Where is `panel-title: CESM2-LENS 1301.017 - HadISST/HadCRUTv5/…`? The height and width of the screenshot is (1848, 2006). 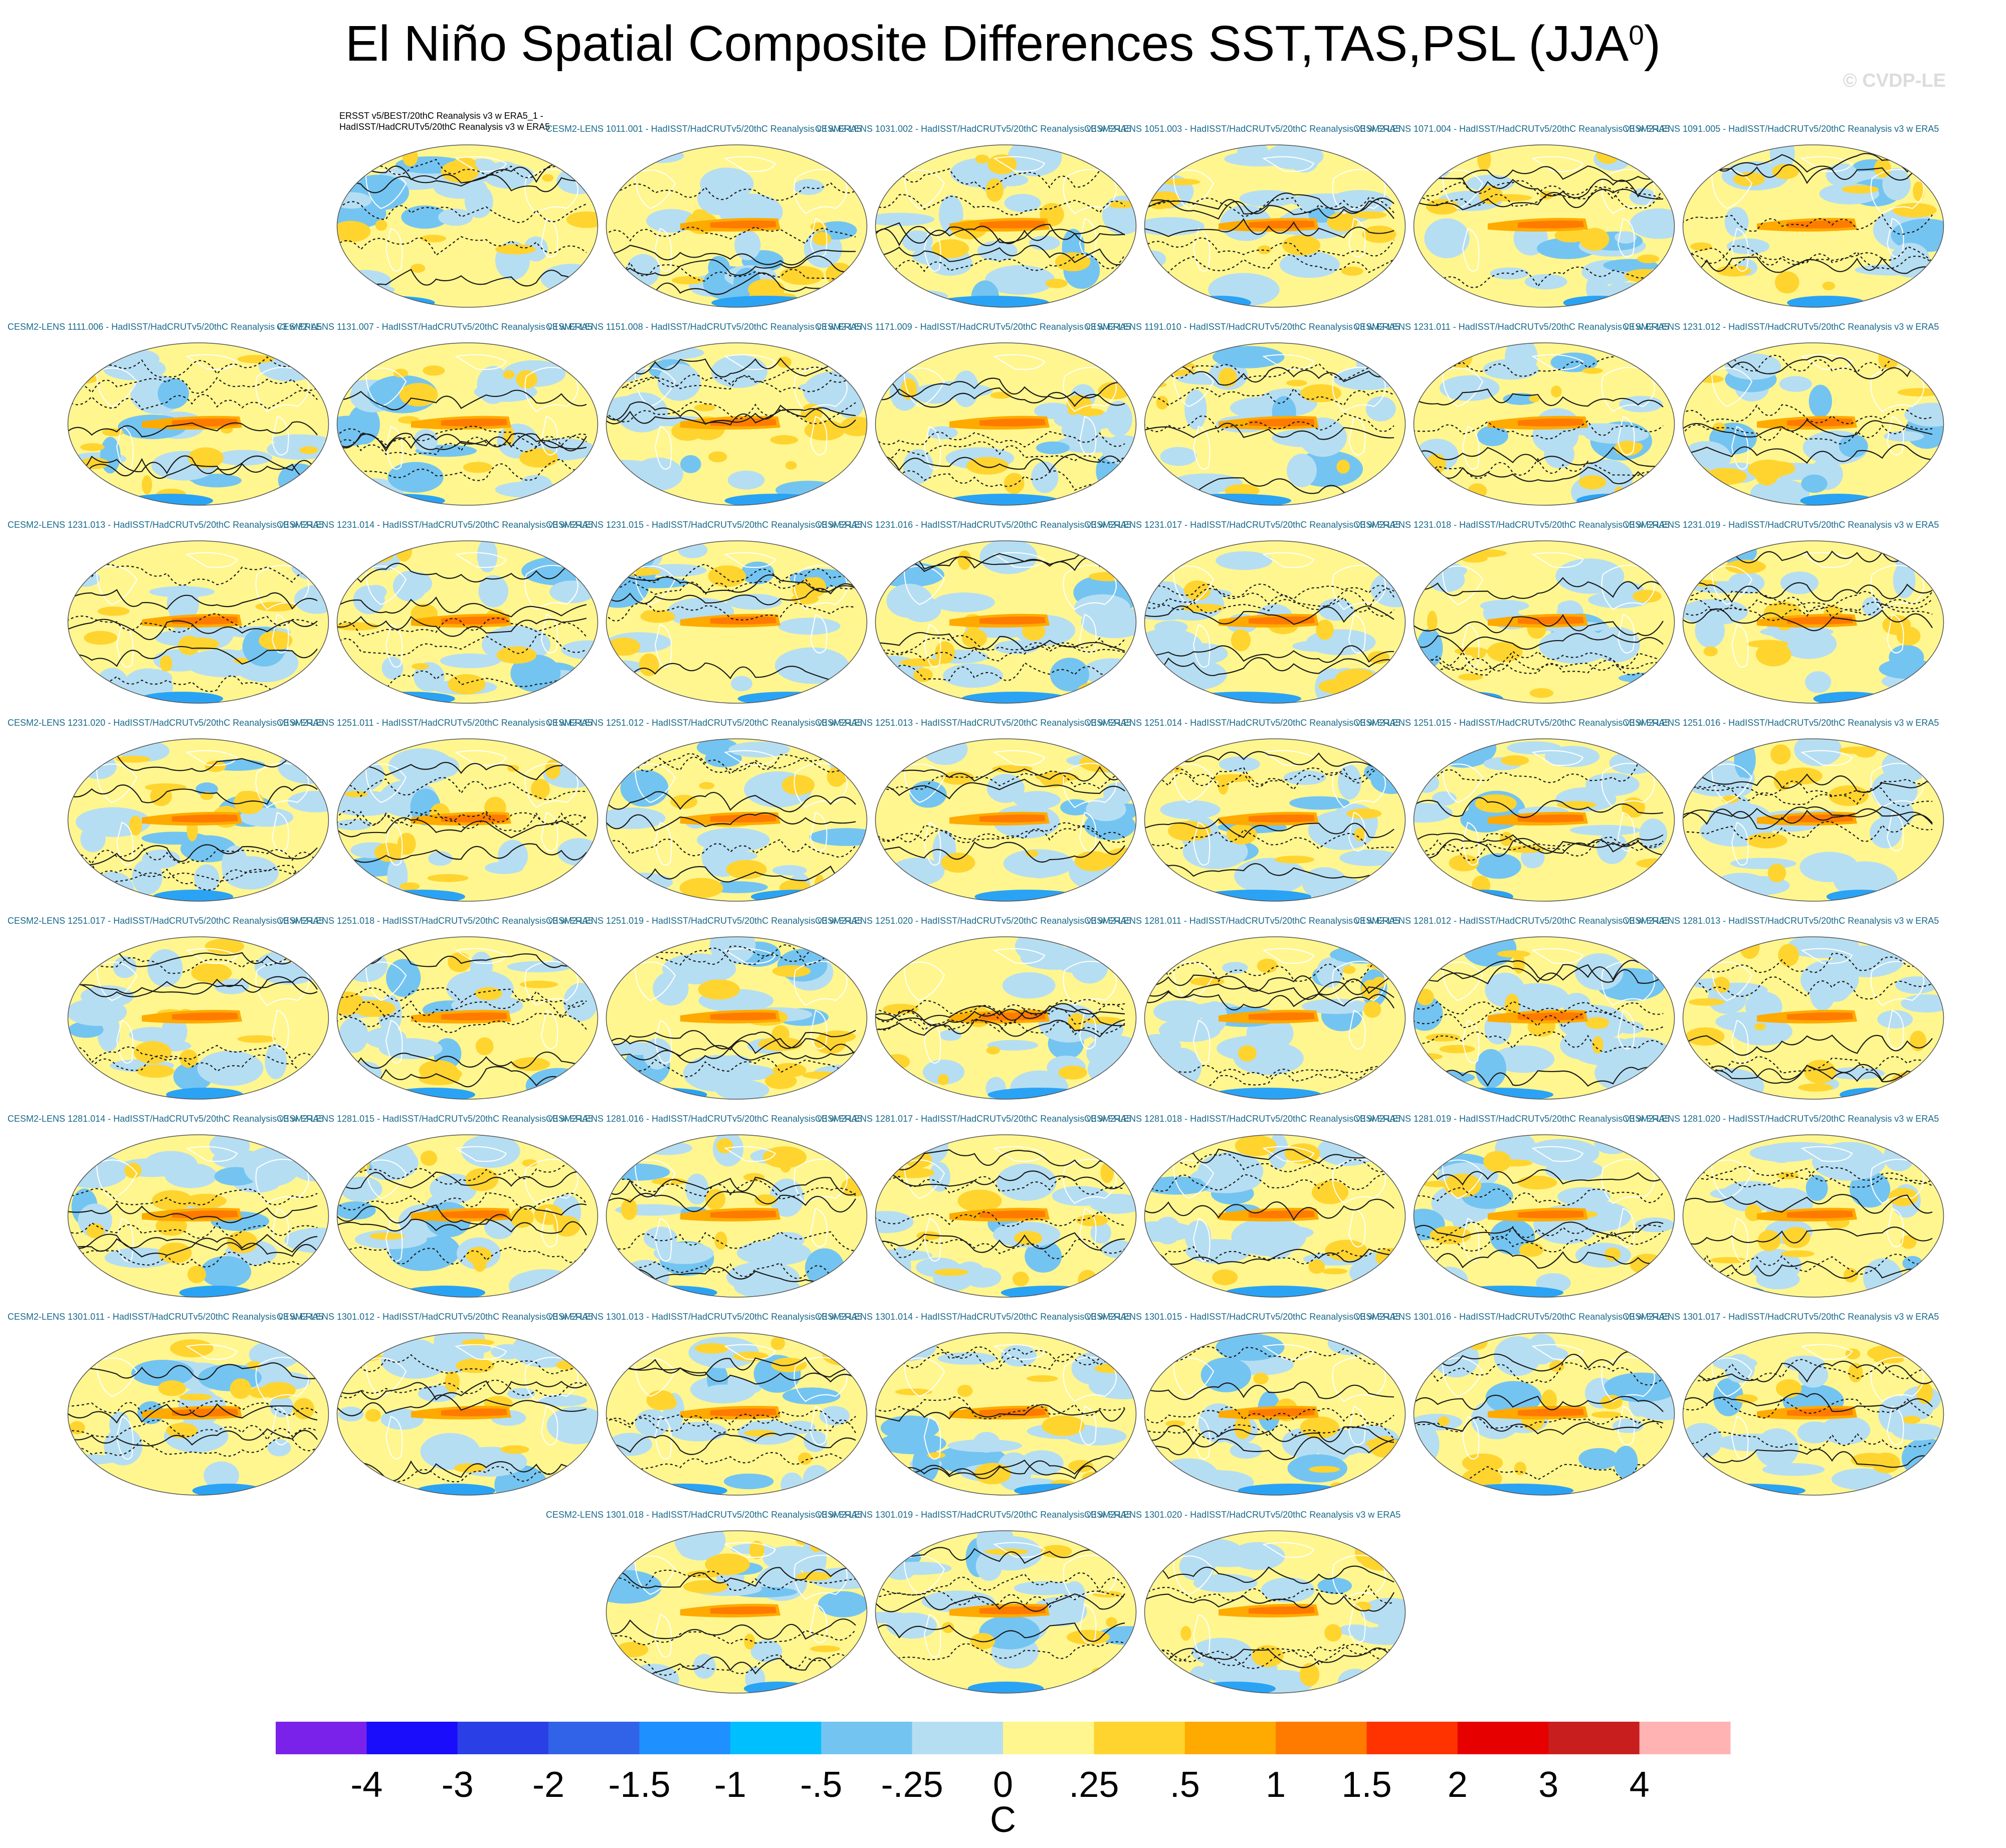
panel-title: CESM2-LENS 1301.017 - HadISST/HadCRUTv5/… is located at coordinates (1781, 1317).